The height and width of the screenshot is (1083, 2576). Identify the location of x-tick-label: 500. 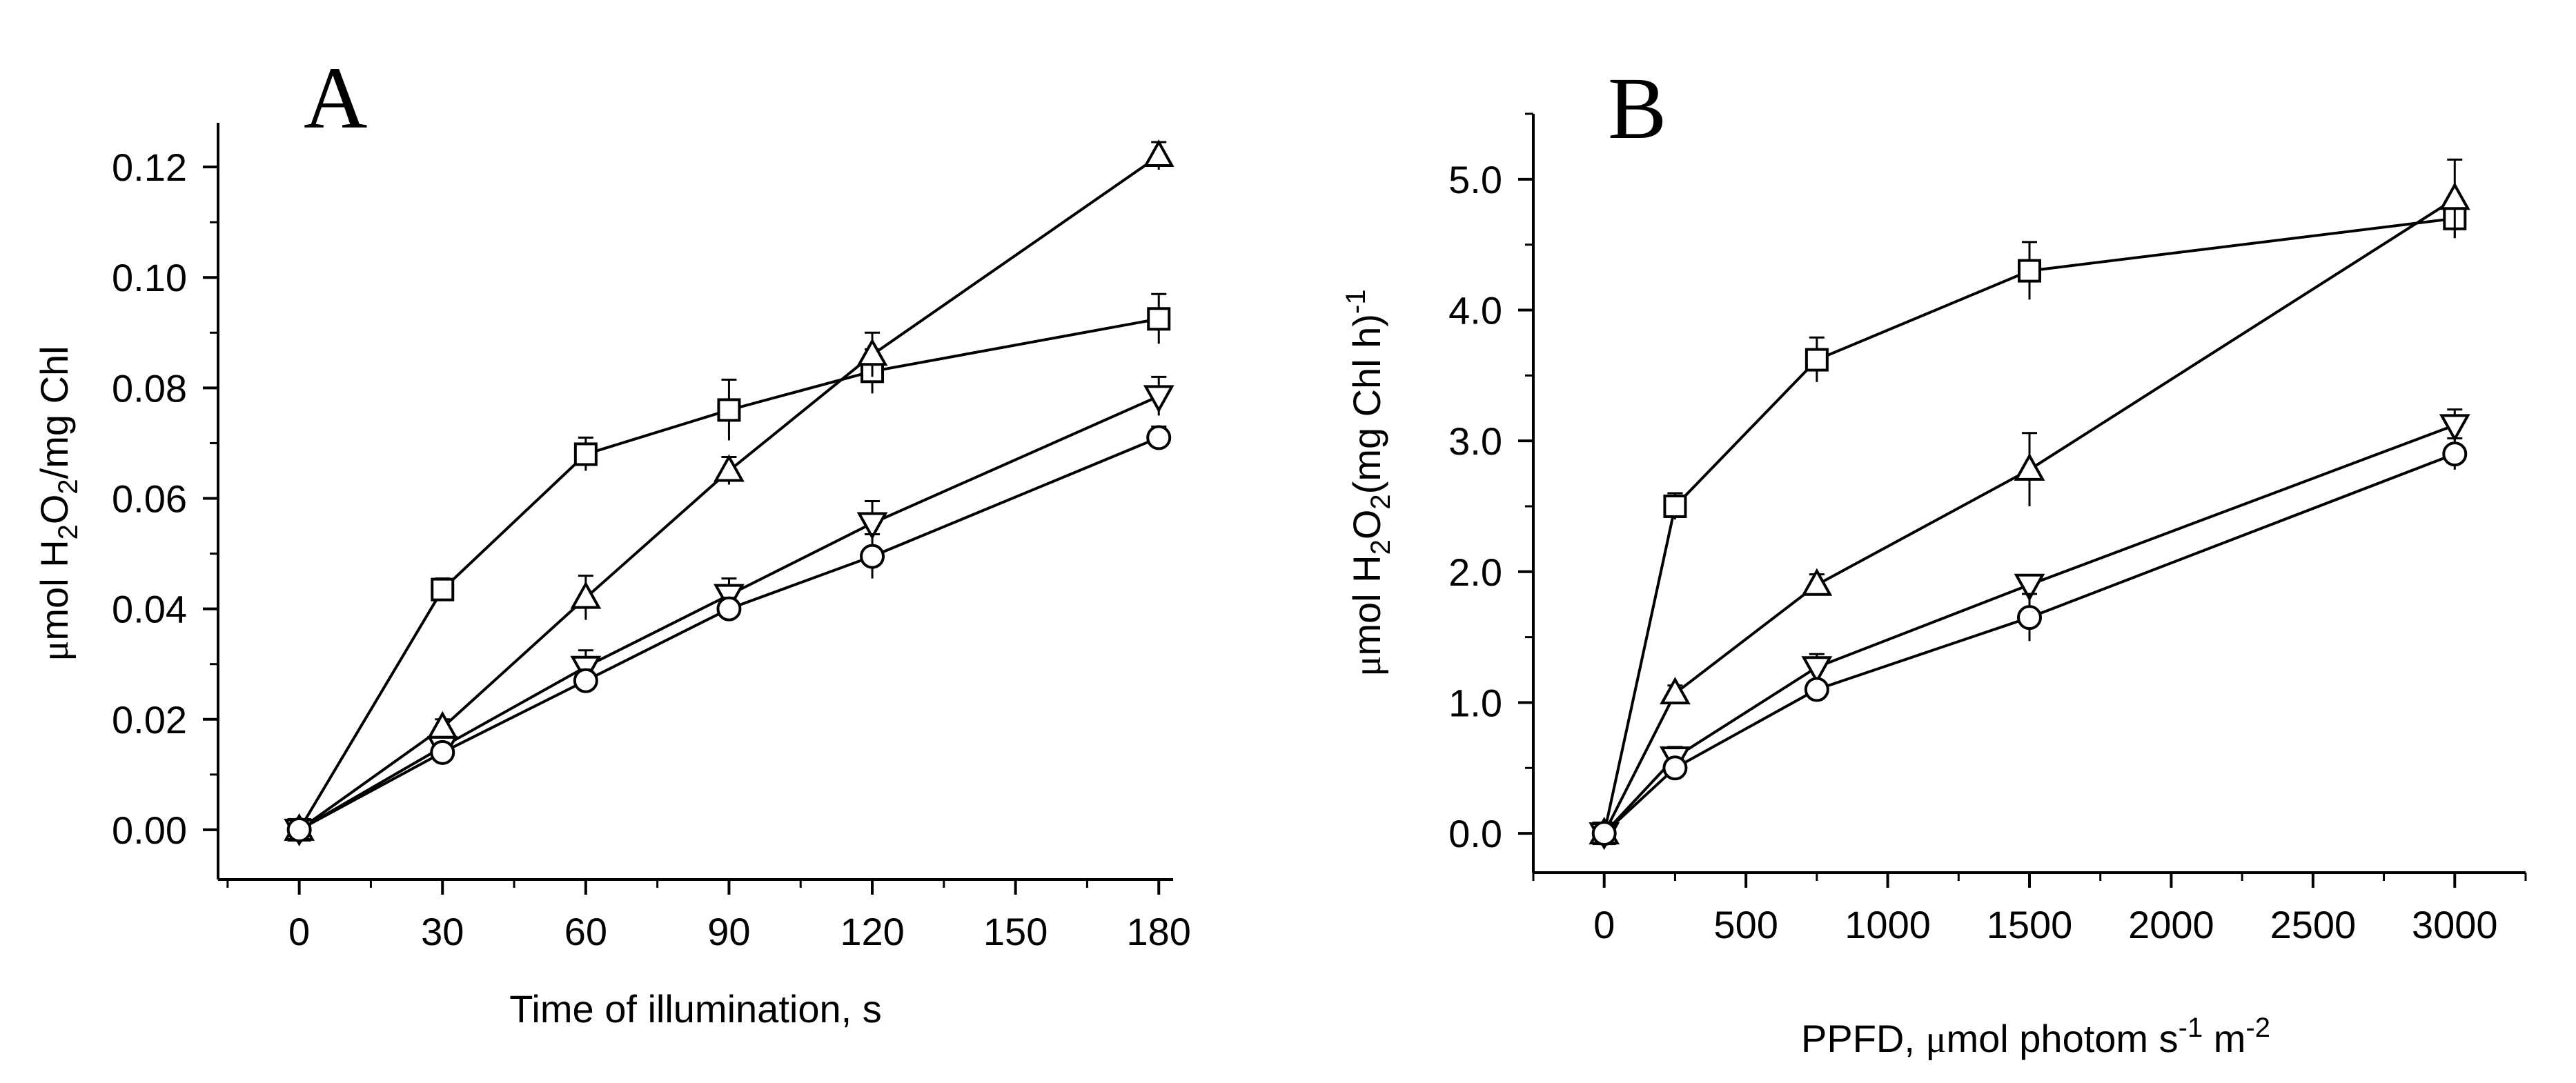
(1745, 924).